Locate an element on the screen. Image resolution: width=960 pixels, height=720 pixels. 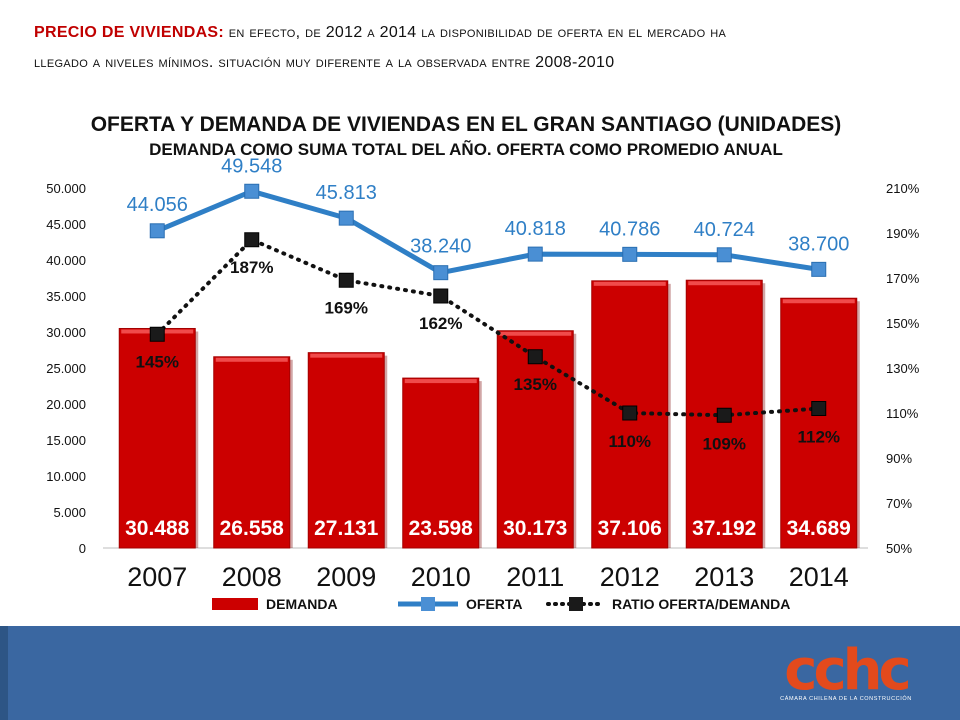
oferta-line is located at coordinates (488, 232).